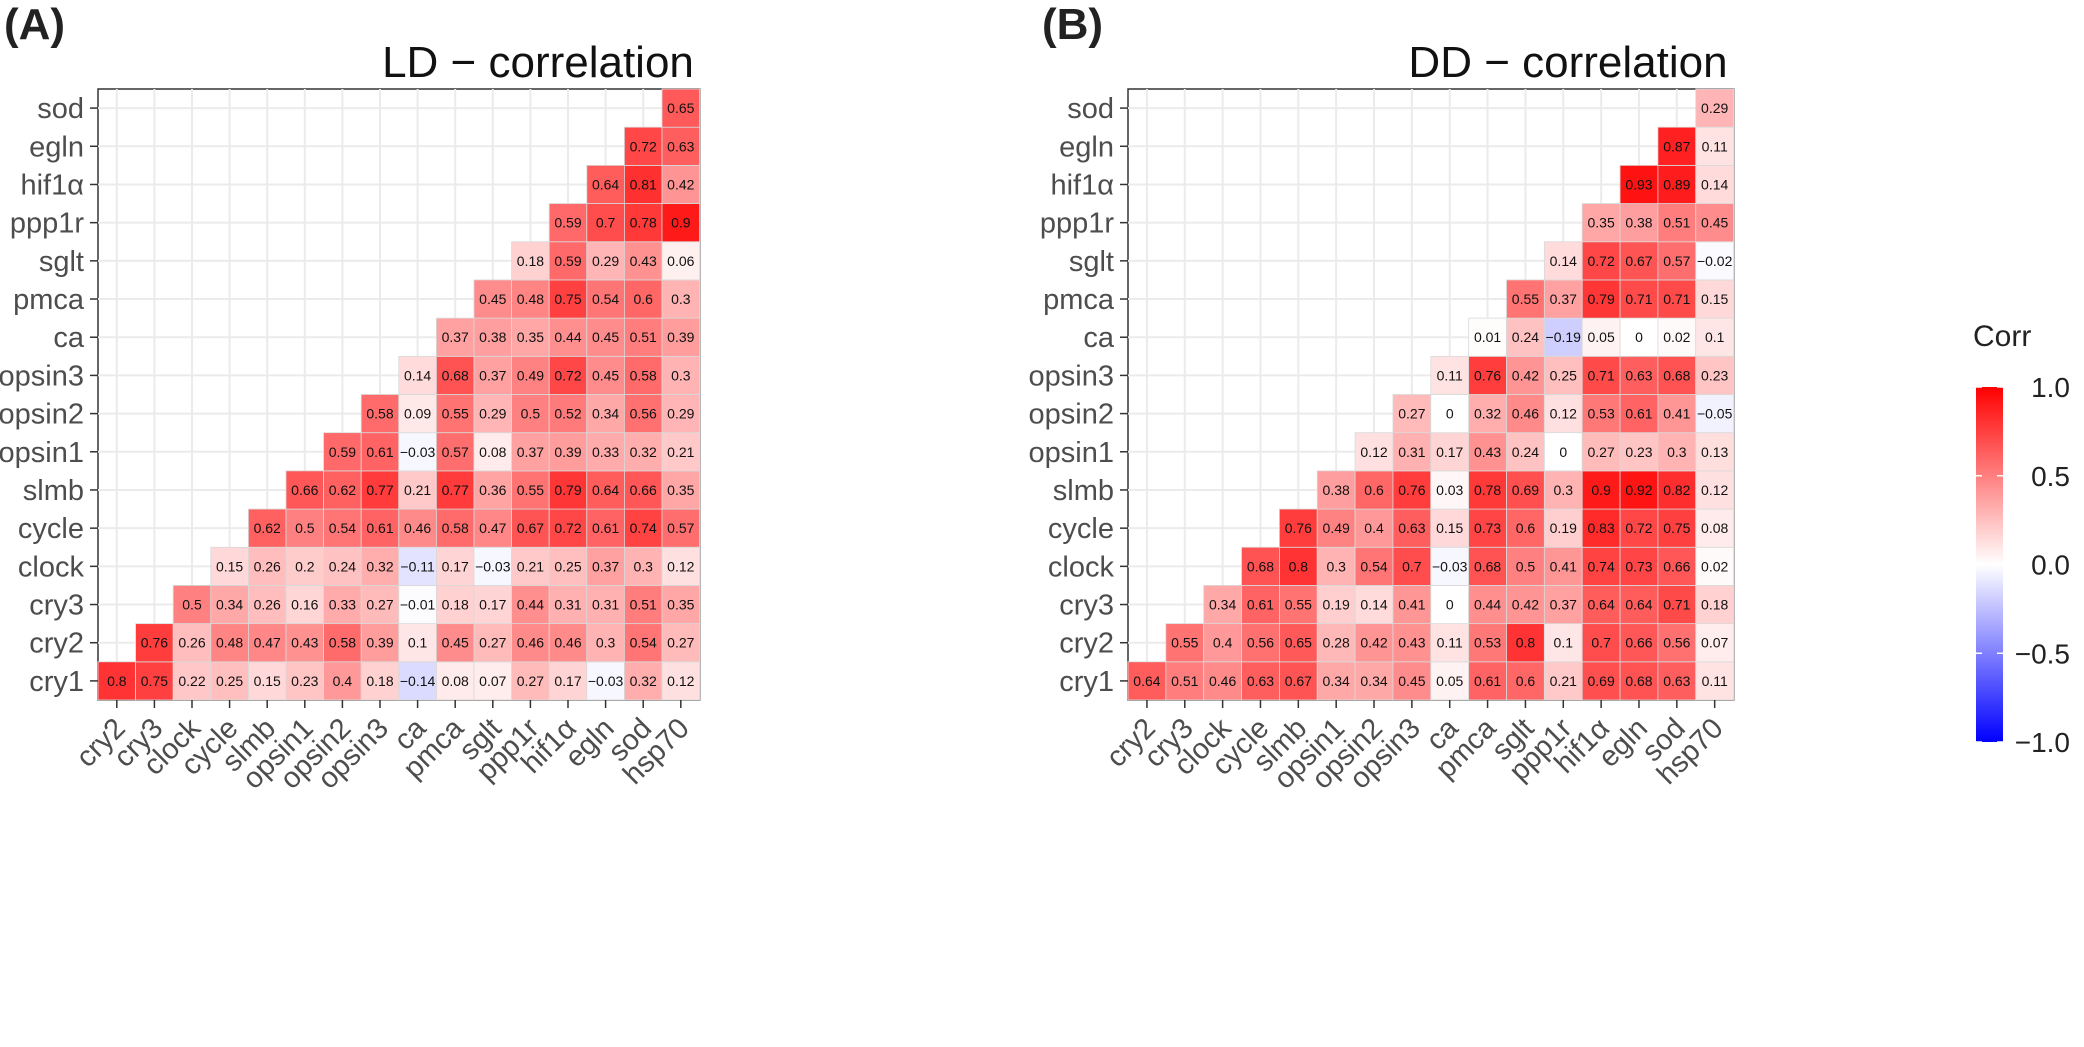 This screenshot has width=2084, height=1047. I want to click on cell-value-label: 0.76, so click(154, 643).